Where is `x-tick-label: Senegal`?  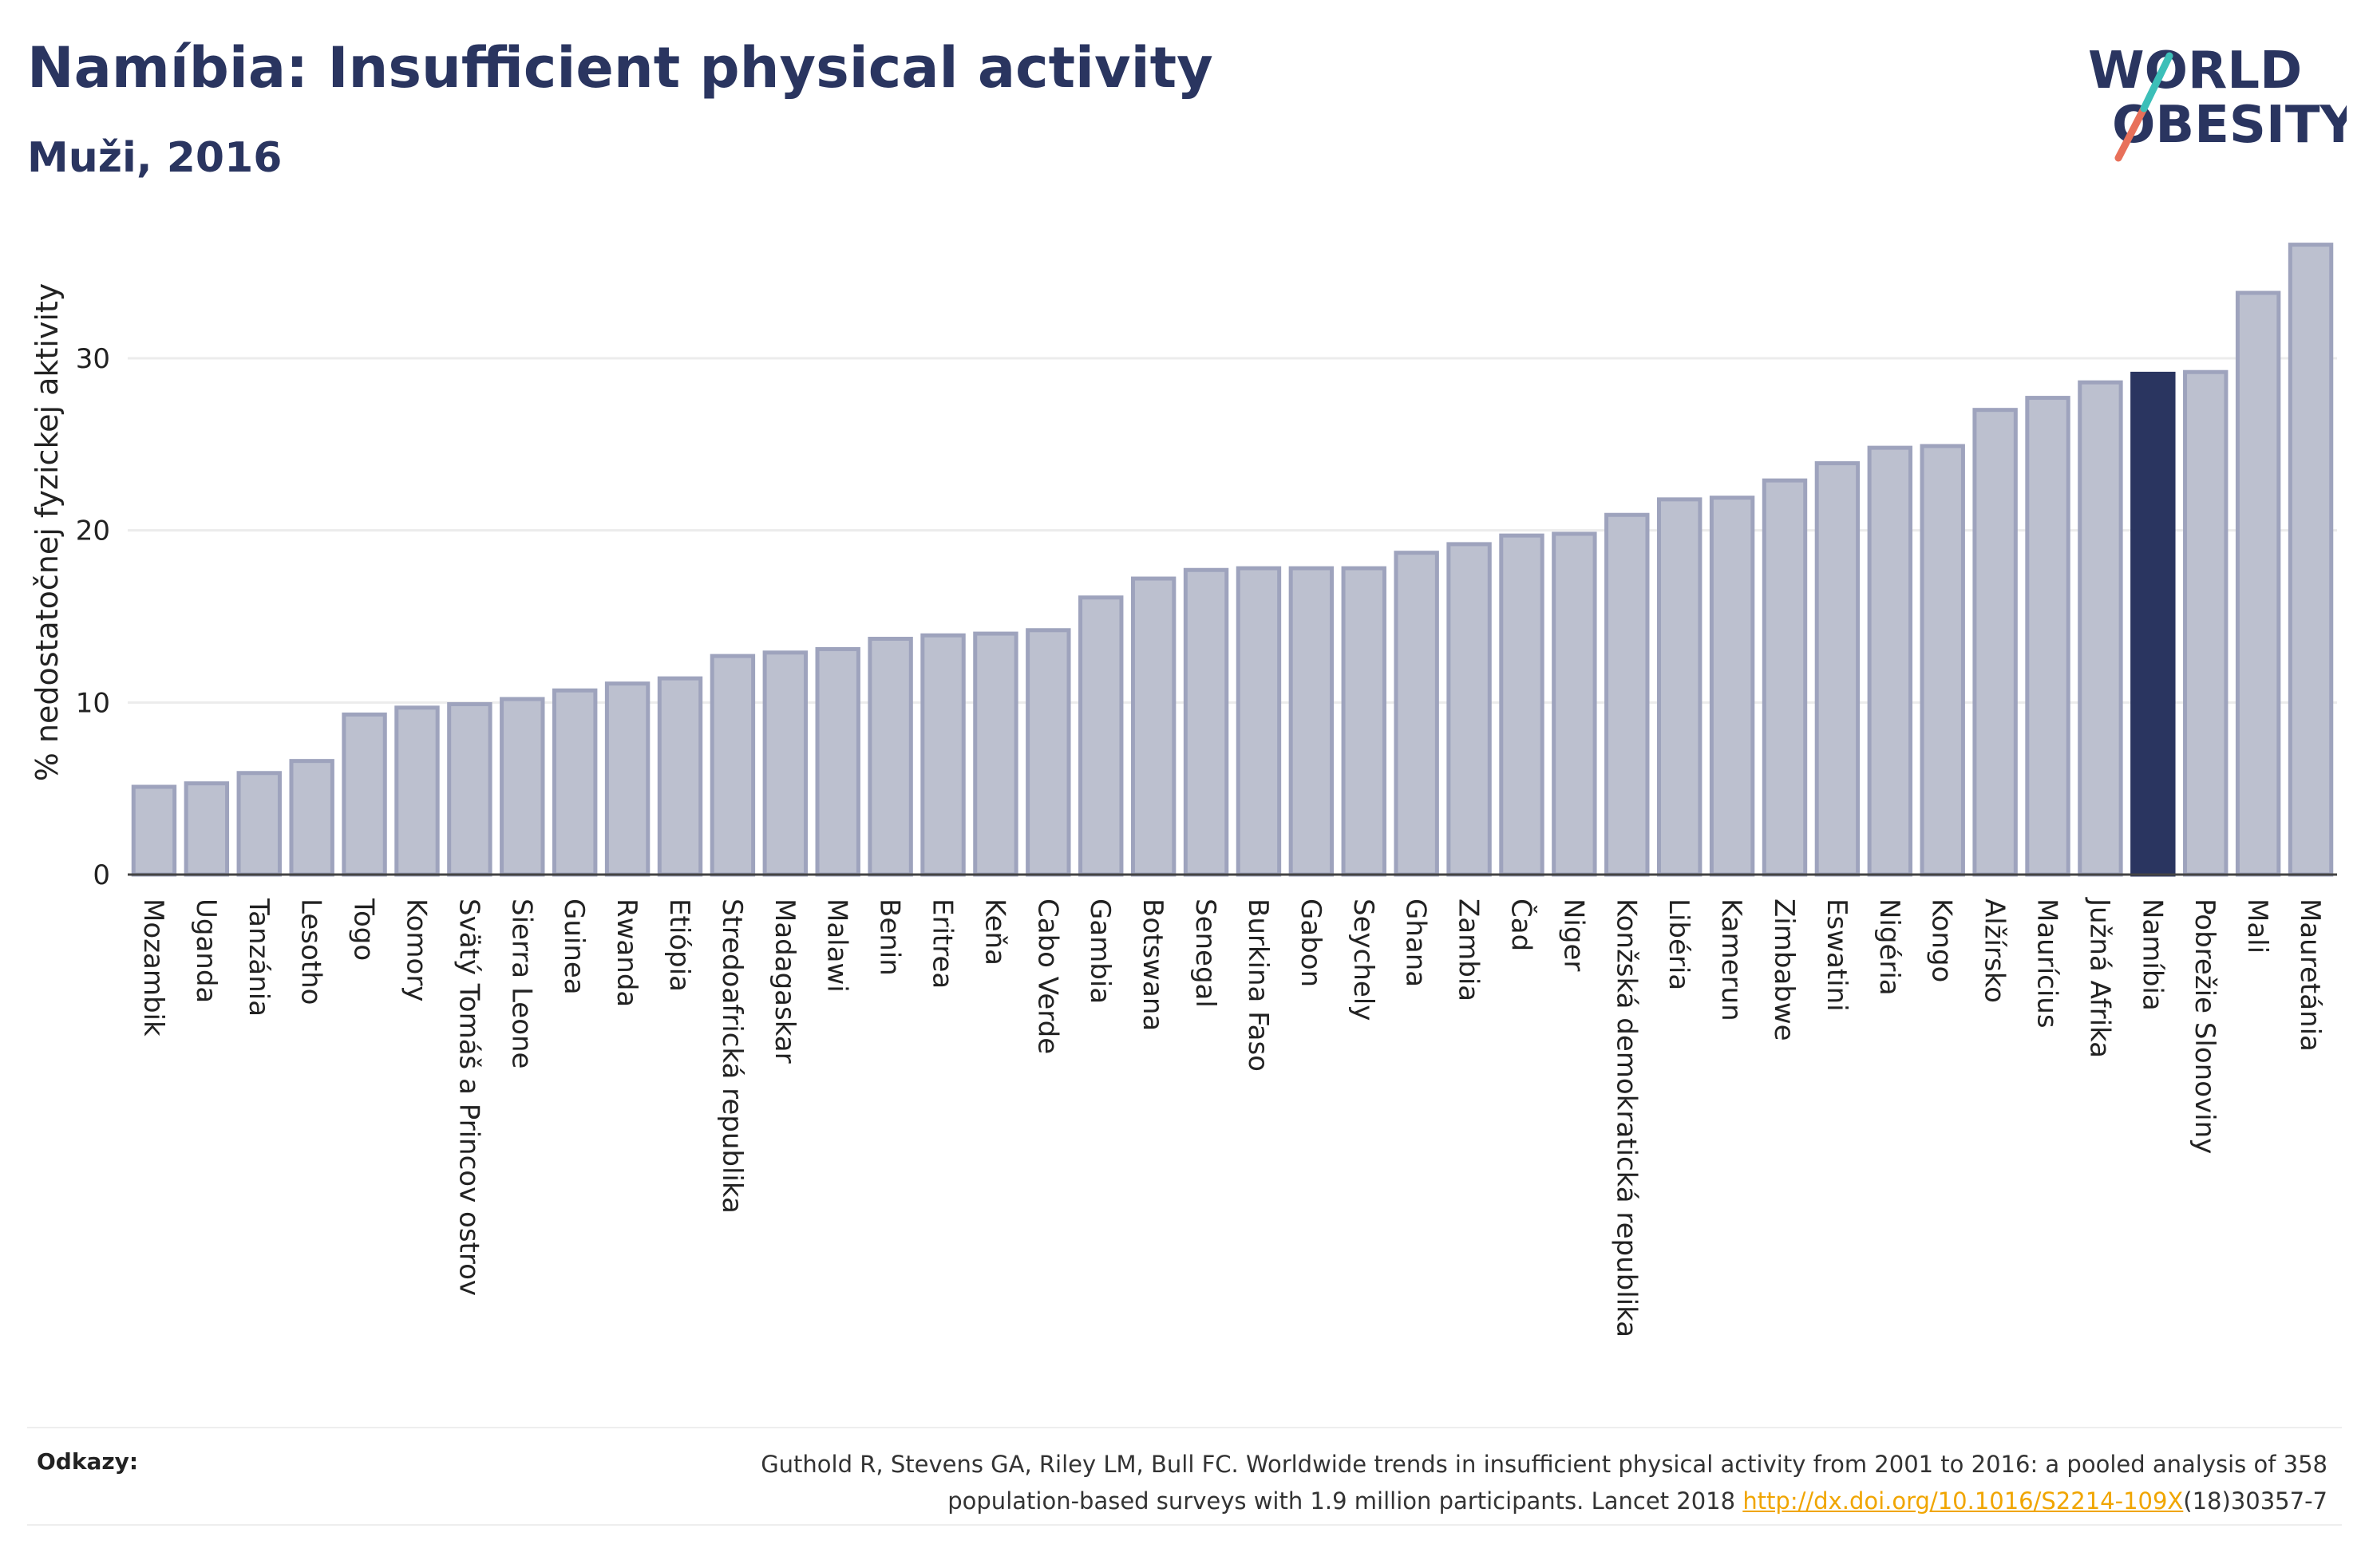
x-tick-label: Senegal is located at coordinates (1205, 953).